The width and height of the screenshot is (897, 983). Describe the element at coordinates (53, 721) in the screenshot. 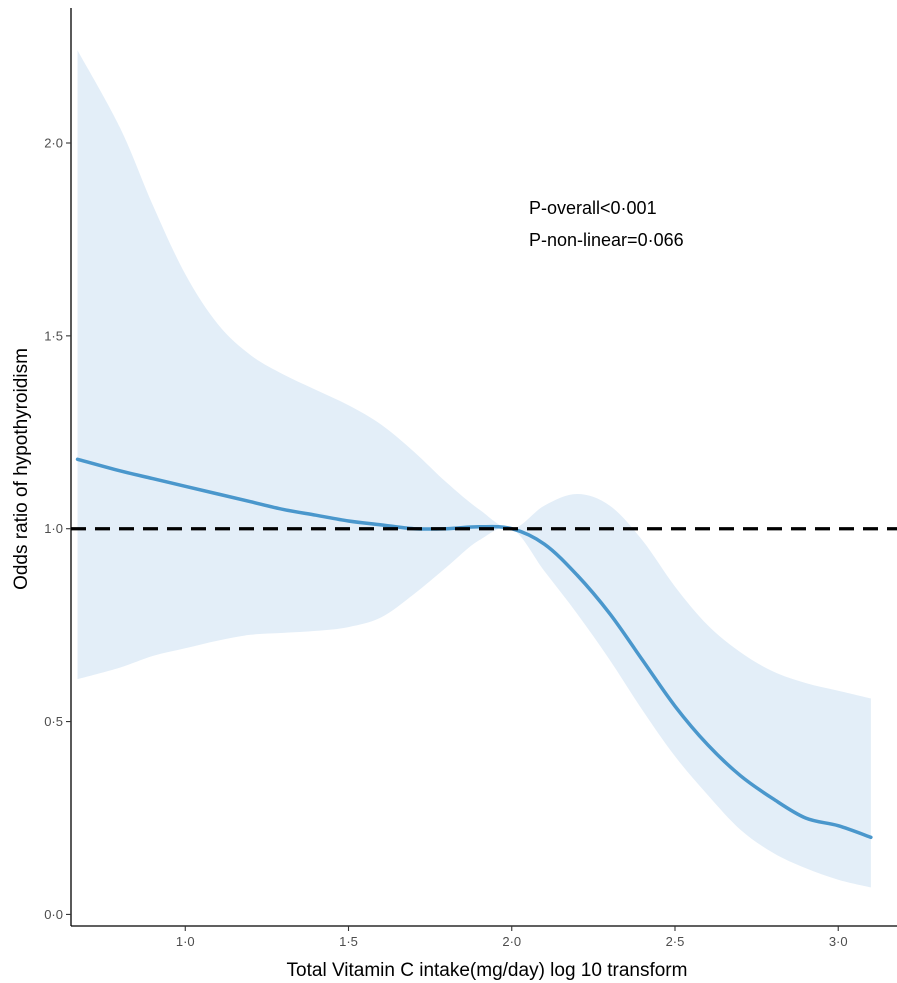

I see `y-tick-label: 0·5` at that location.